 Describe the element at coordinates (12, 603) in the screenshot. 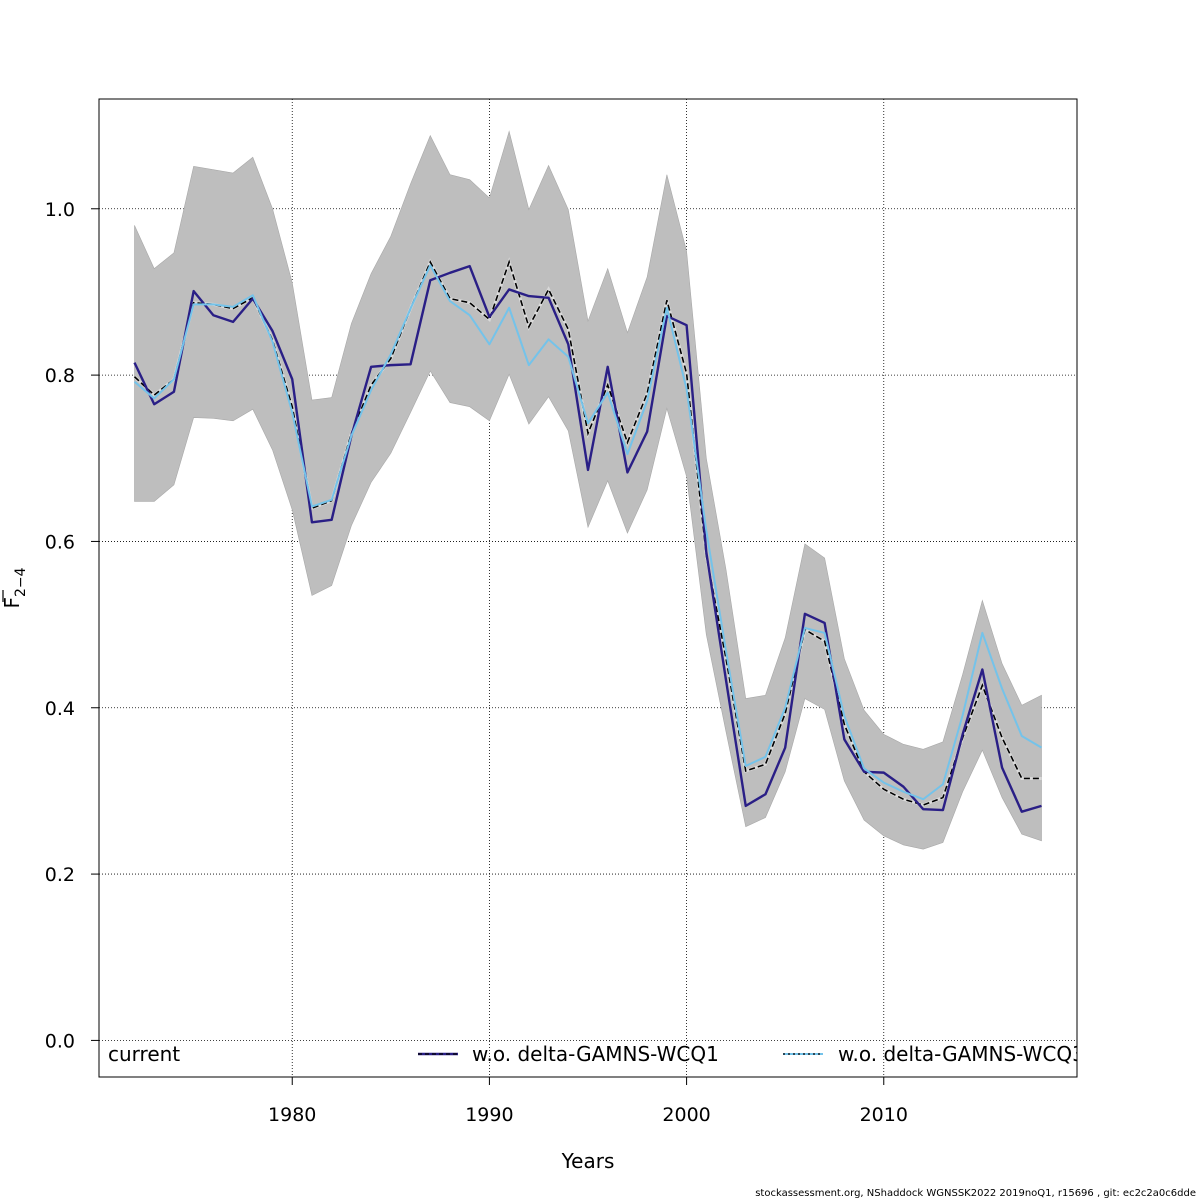

I see `y-axis-title-main: F` at that location.